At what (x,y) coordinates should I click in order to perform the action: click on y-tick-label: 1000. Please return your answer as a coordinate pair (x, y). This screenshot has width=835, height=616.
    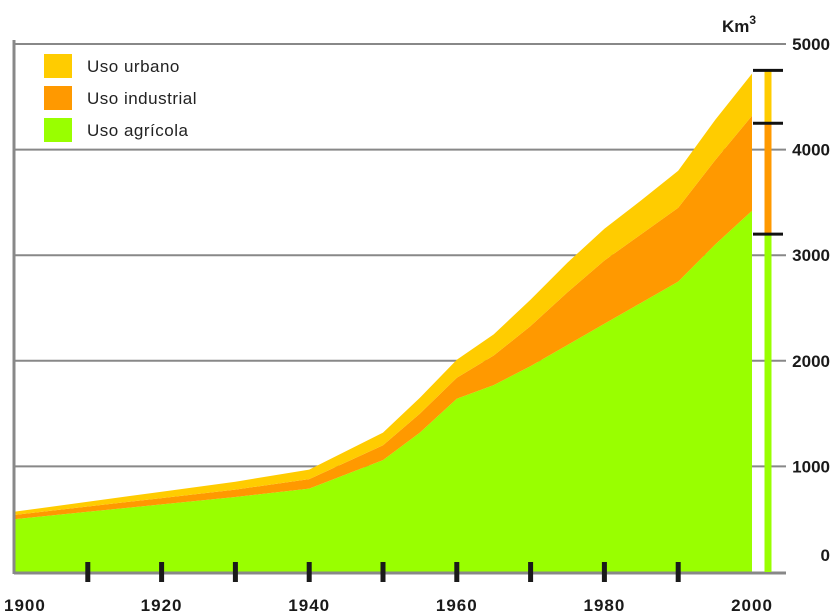
    Looking at the image, I should click on (811, 466).